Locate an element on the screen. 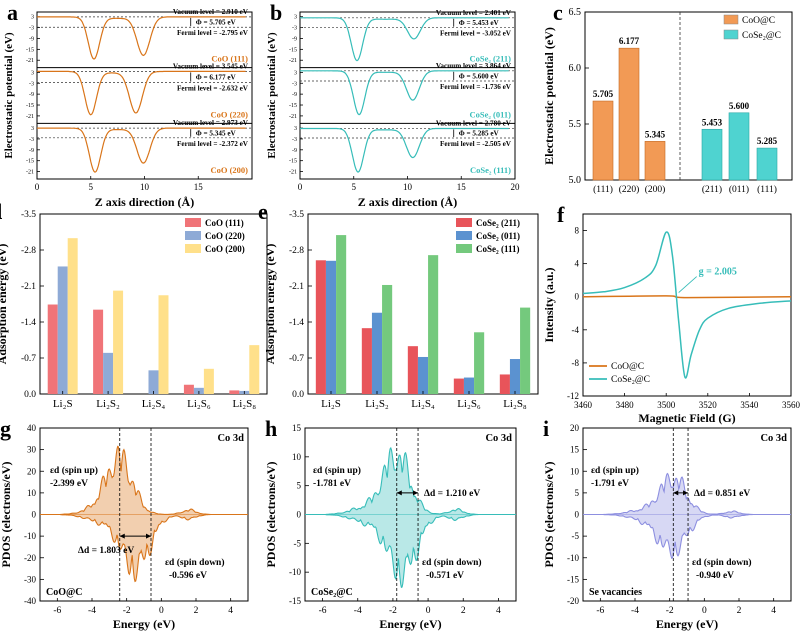  spin-down-fill is located at coordinates (410, 551).